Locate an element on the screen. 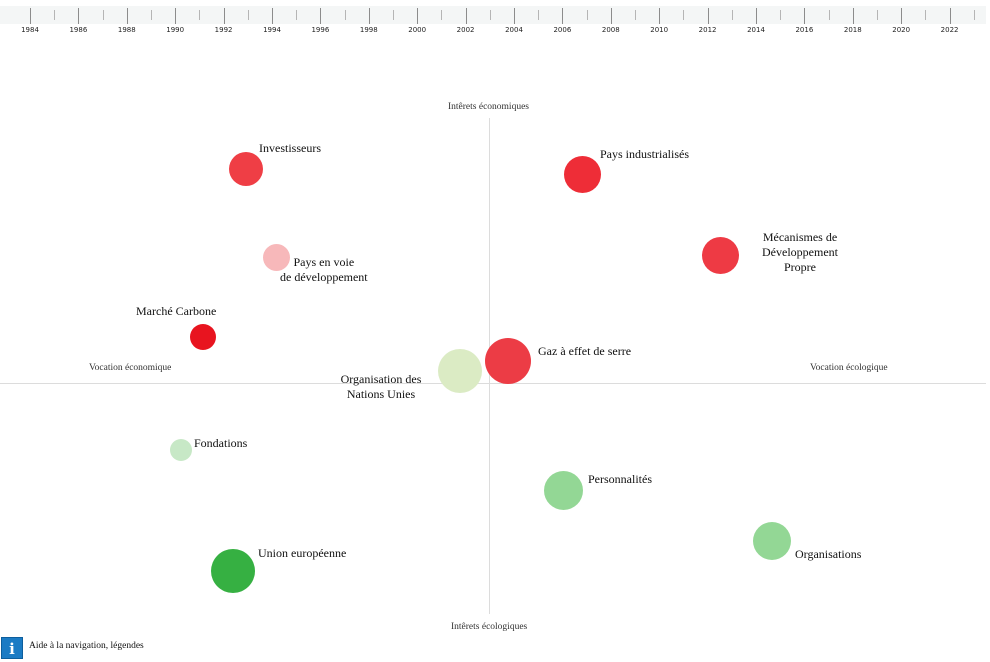 The height and width of the screenshot is (662, 990). label-marche-carbone: Marché Carbone is located at coordinates (176, 311).